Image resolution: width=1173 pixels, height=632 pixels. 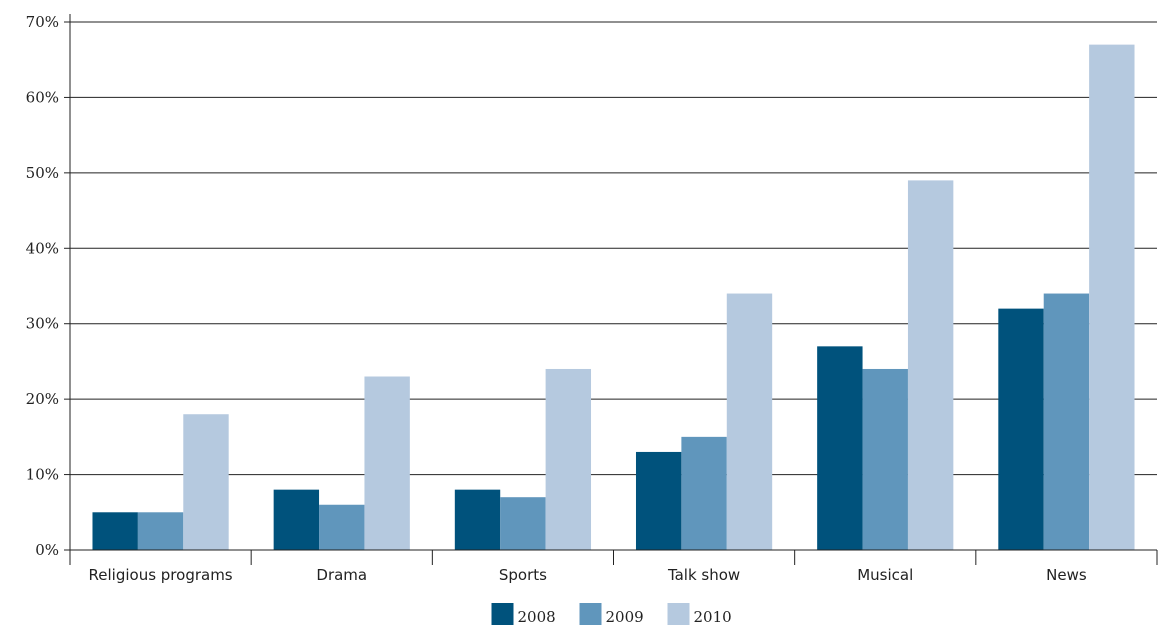 I want to click on legend: 2008 2009 2010, so click(x=611, y=614).